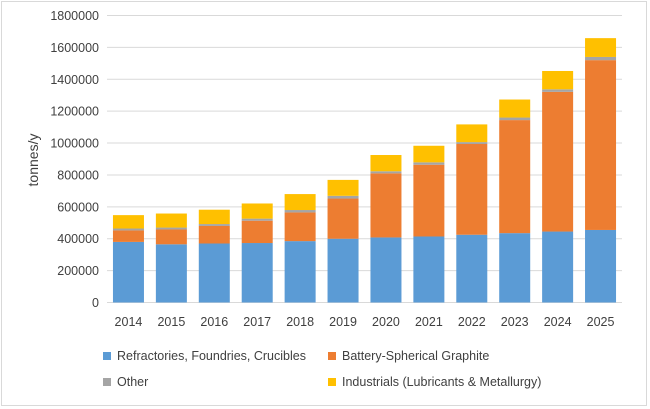 The width and height of the screenshot is (650, 409). I want to click on x-tick-label: 2025, so click(601, 322).